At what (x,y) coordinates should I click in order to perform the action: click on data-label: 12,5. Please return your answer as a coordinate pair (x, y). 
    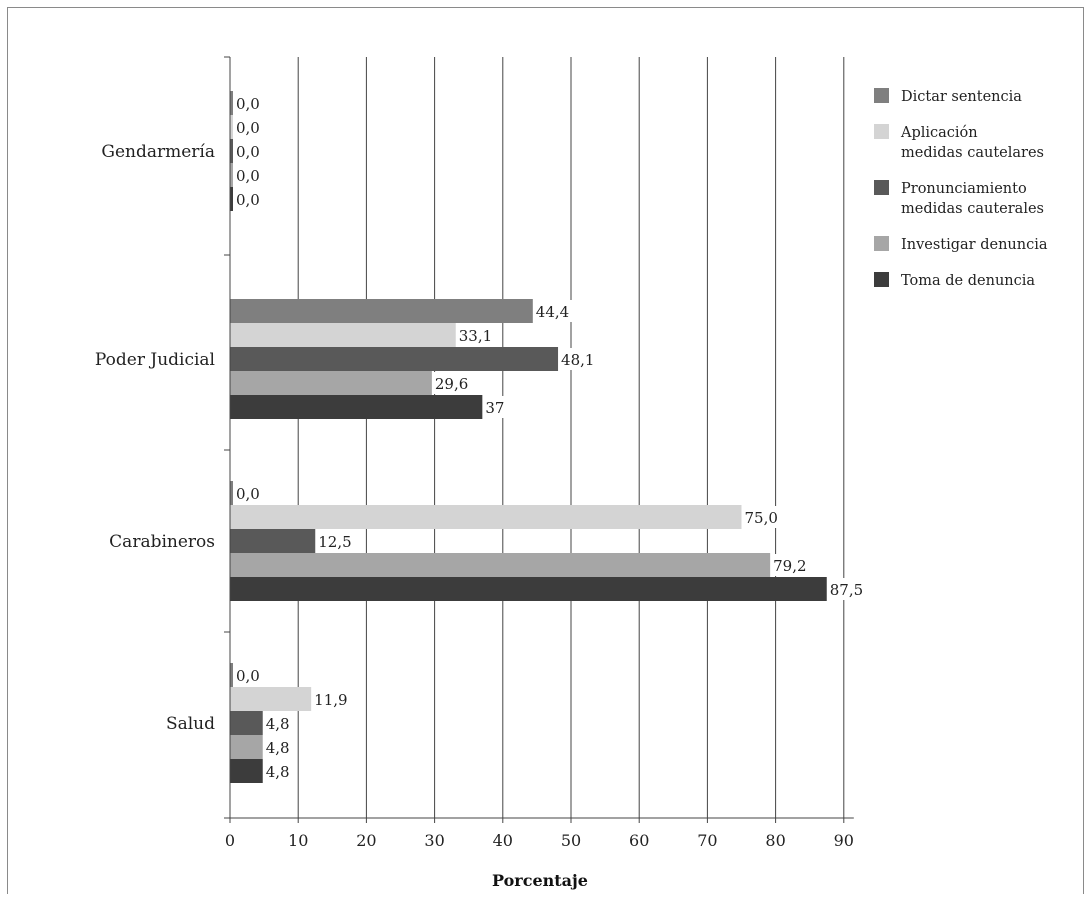
    Looking at the image, I should click on (334, 542).